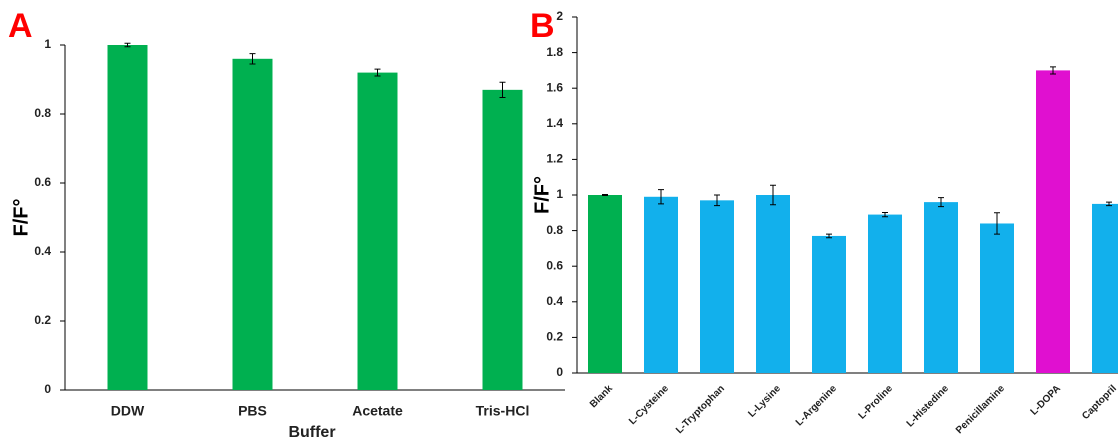  I want to click on panel-label: A, so click(20, 26).